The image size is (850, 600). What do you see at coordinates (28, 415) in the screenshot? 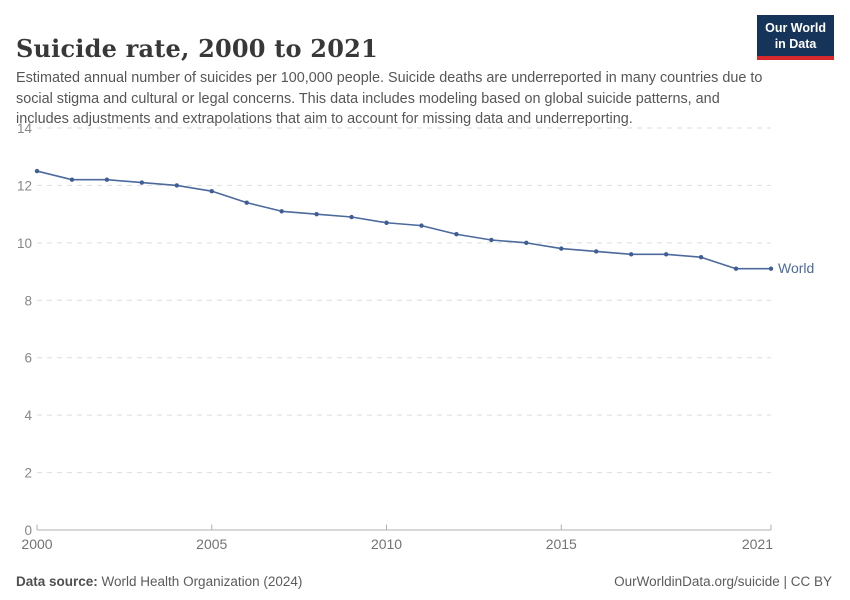
I see `y-tick-label: 4` at bounding box center [28, 415].